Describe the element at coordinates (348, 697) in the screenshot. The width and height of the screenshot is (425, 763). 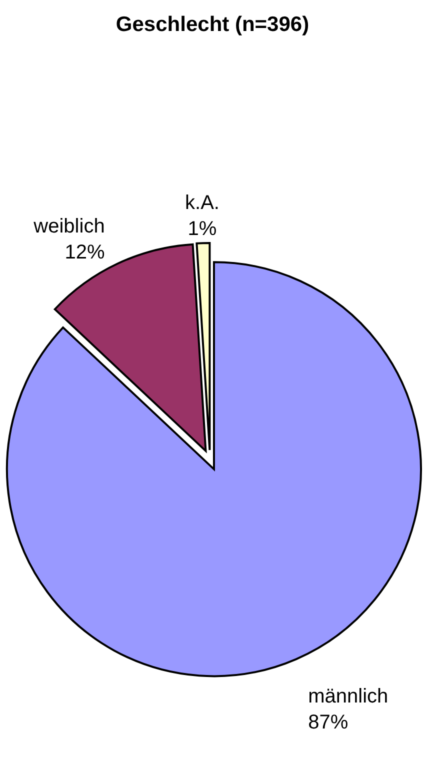
I see `slice-label: männlich` at that location.